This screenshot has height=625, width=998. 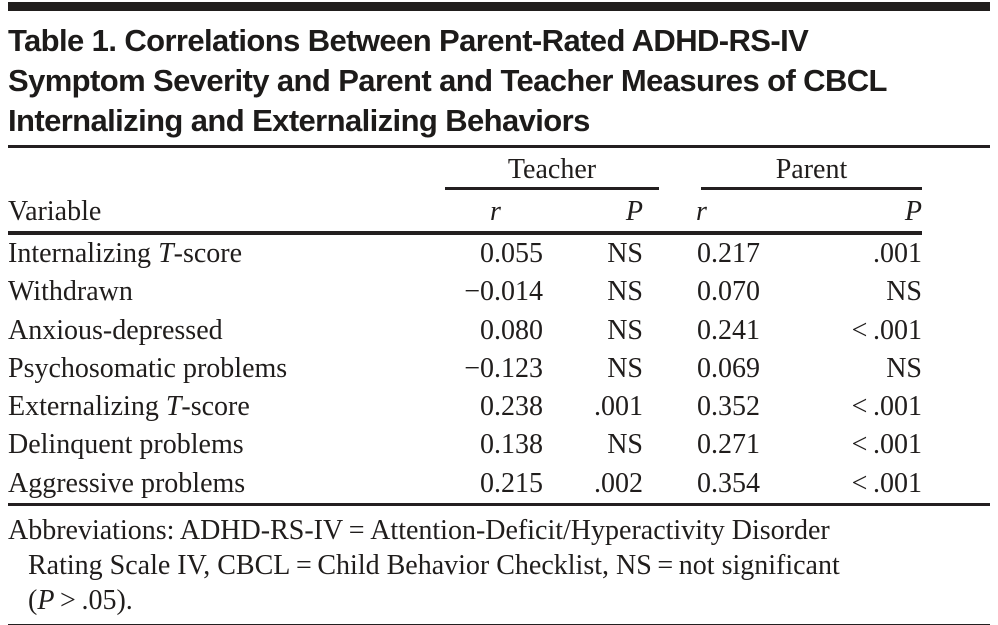 What do you see at coordinates (728, 483) in the screenshot?
I see `parent-r-cell: 0.354` at bounding box center [728, 483].